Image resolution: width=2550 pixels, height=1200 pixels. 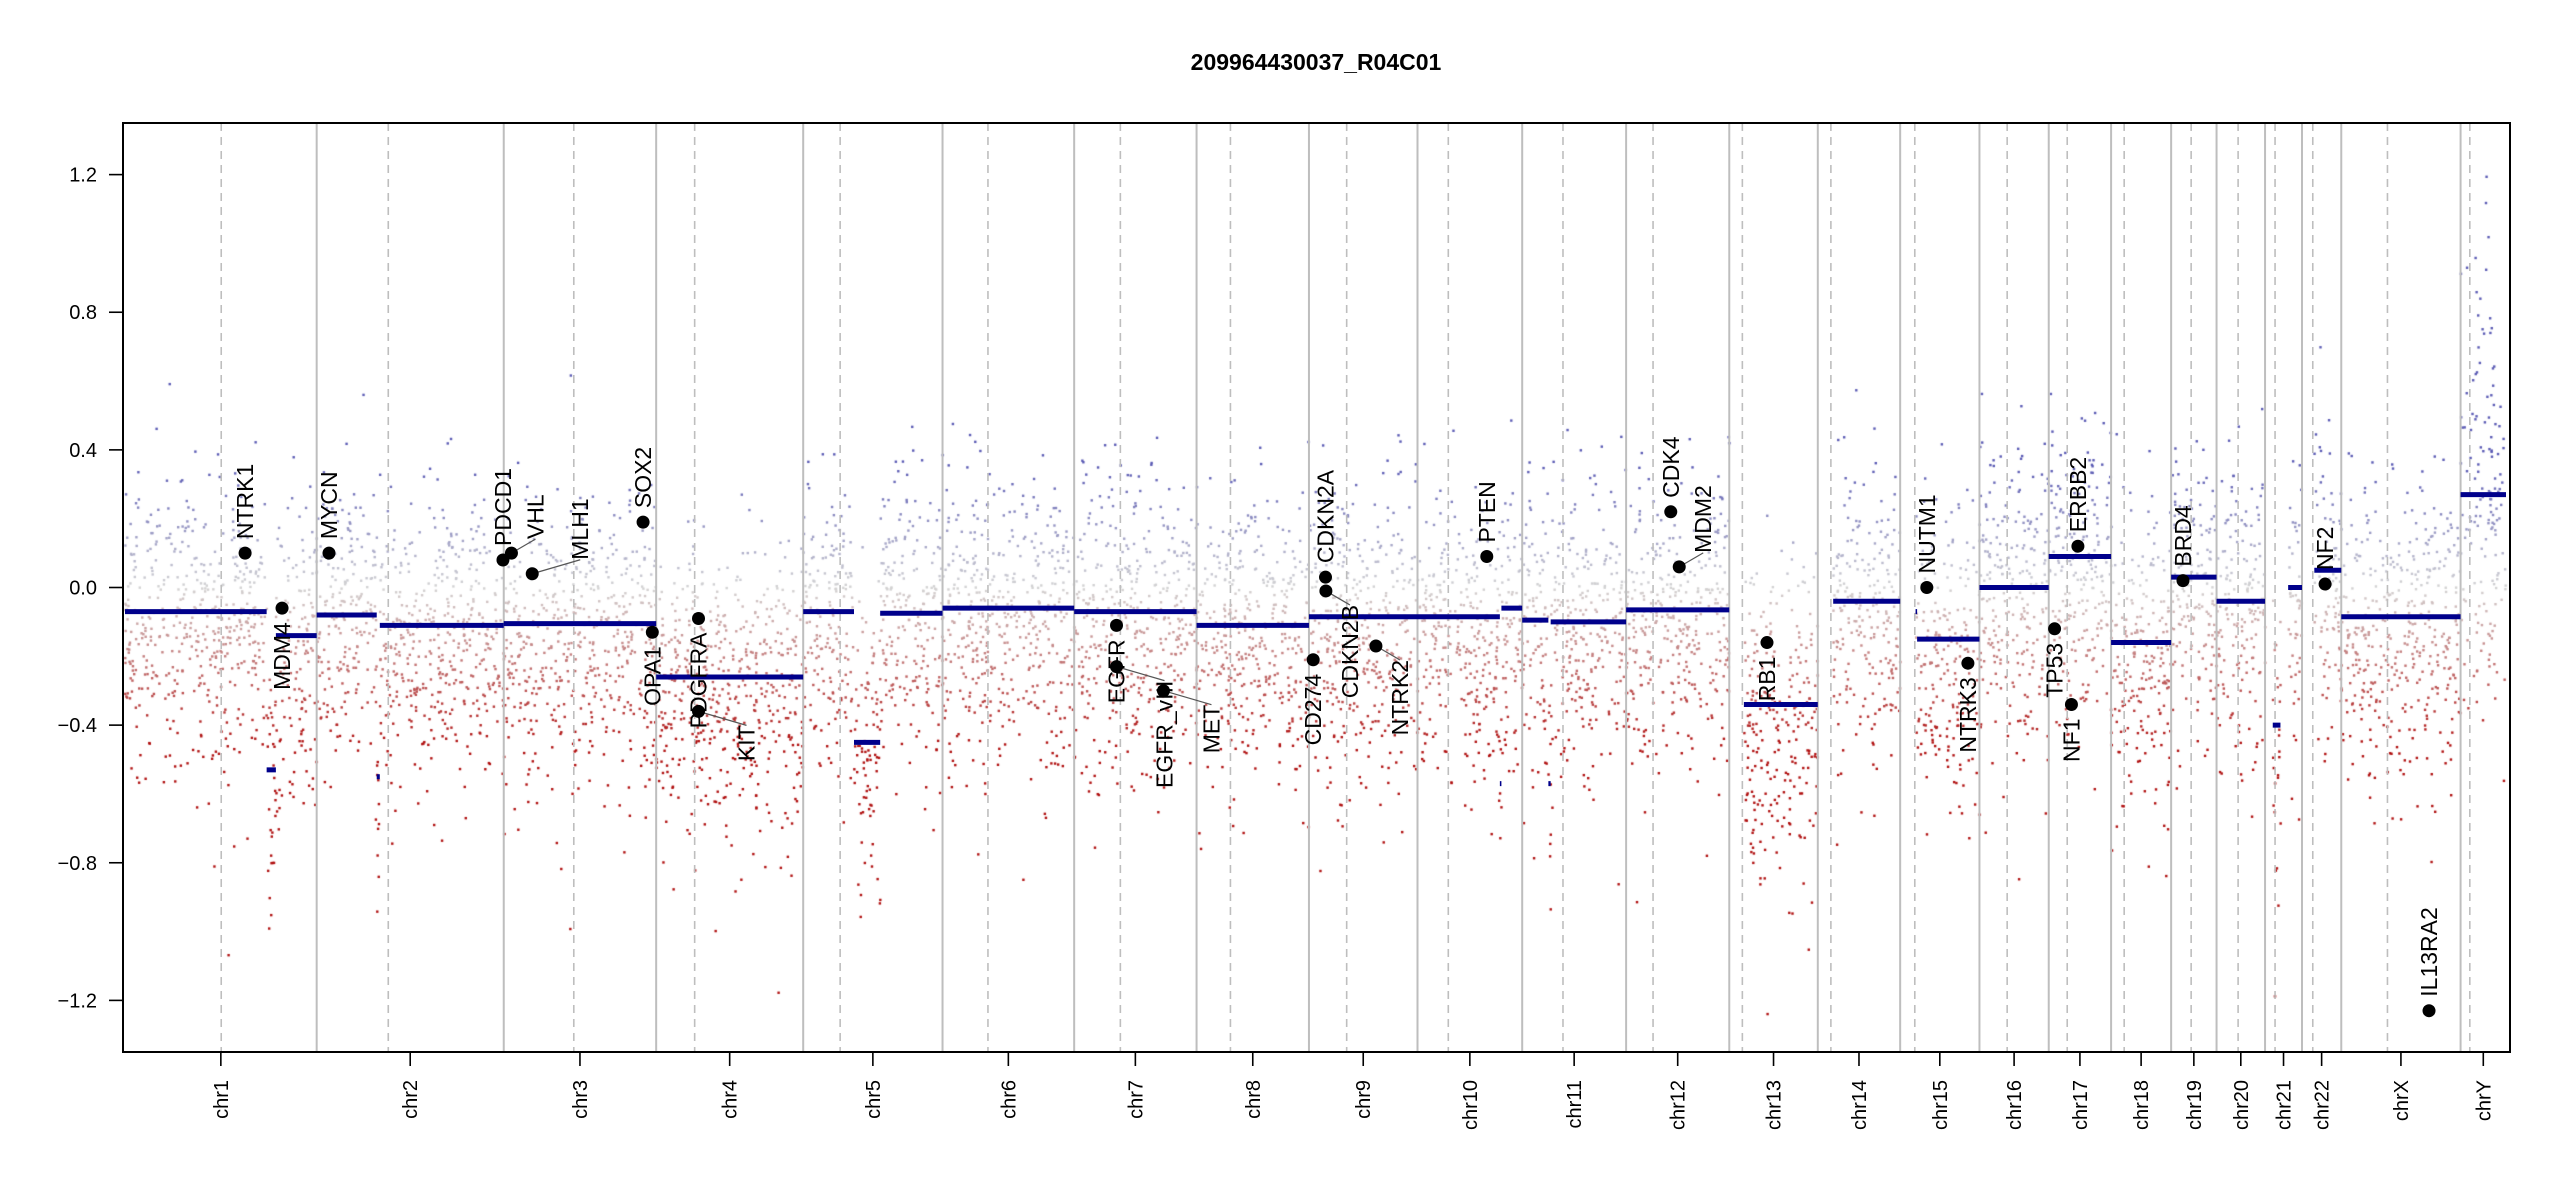 What do you see at coordinates (580, 528) in the screenshot?
I see `gene-label: MLH1` at bounding box center [580, 528].